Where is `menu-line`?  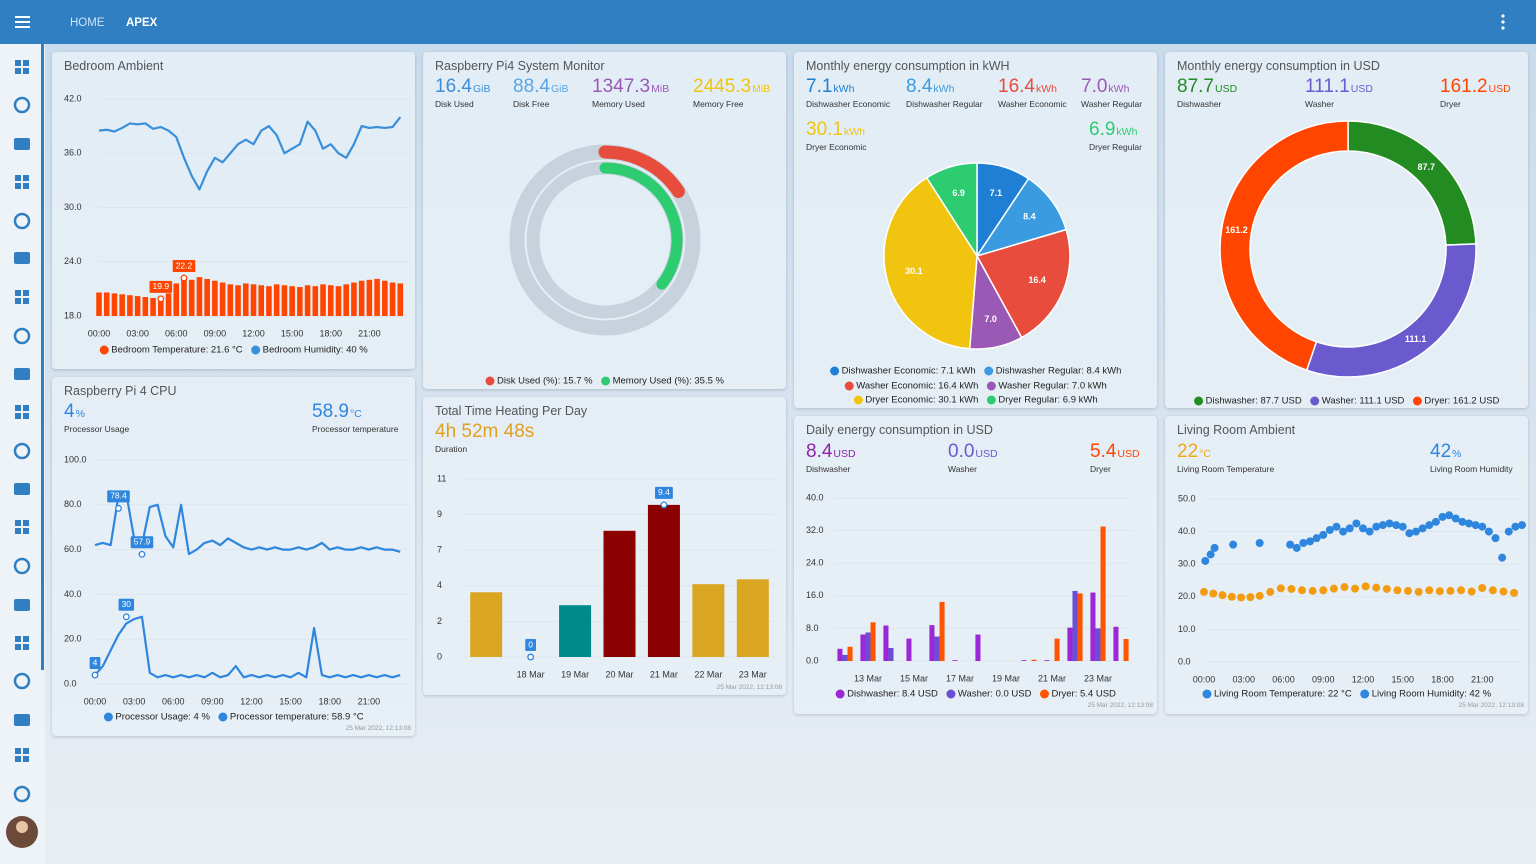
menu-line is located at coordinates (22, 17).